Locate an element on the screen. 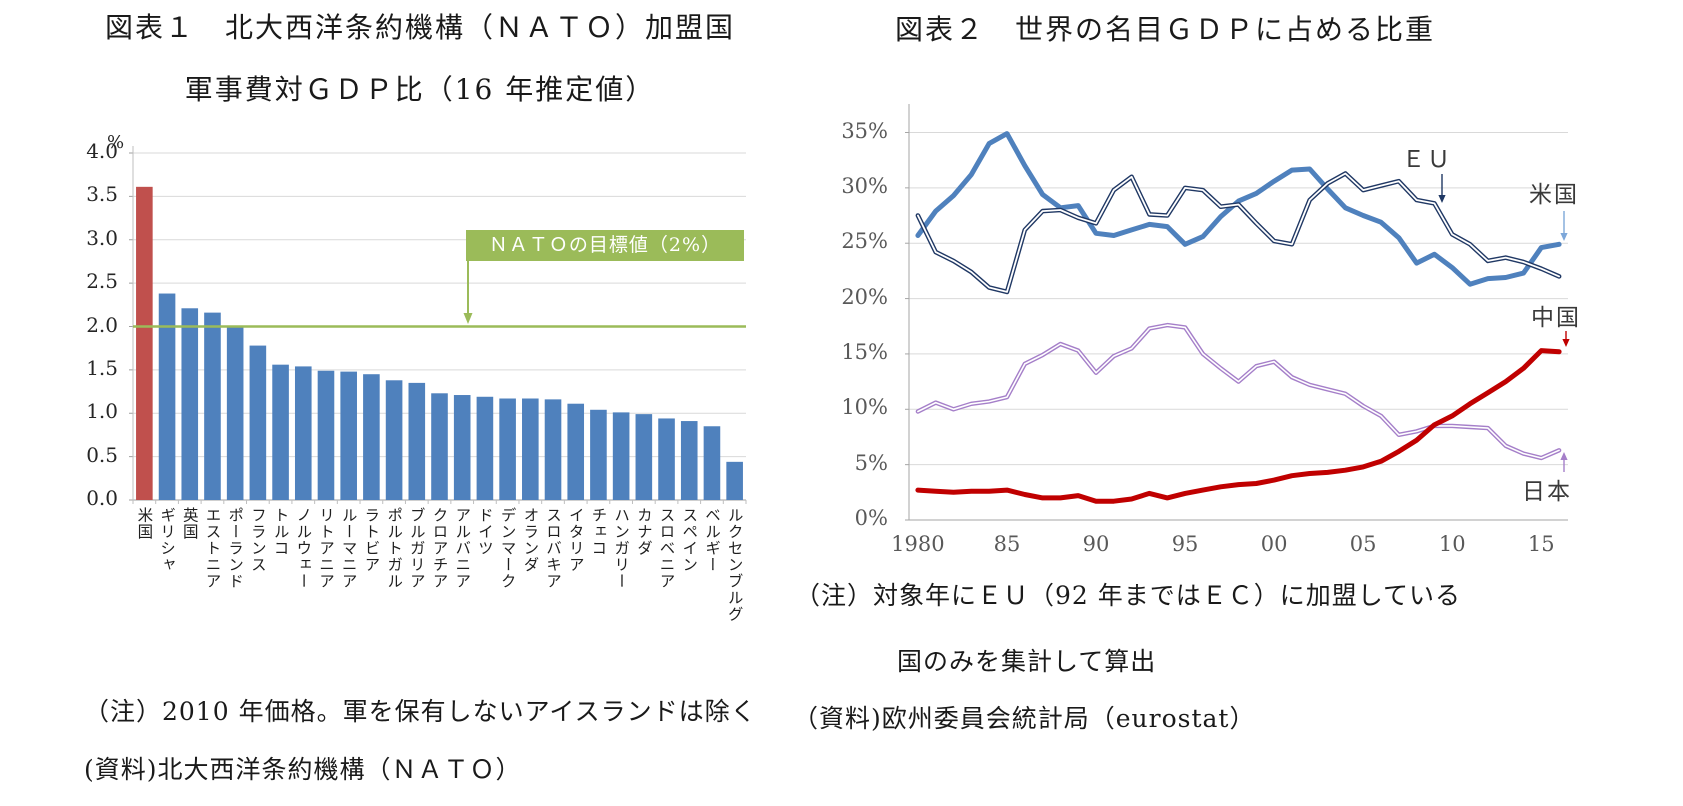 Image resolution: width=1683 pixels, height=806 pixels. fig1-ytick-label: 0.0 is located at coordinates (102, 498).